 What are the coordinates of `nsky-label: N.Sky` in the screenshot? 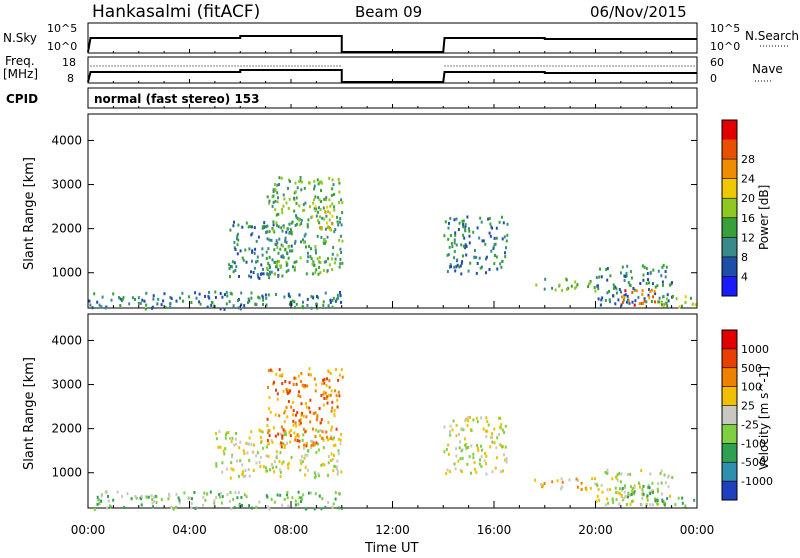 It's located at (20, 38).